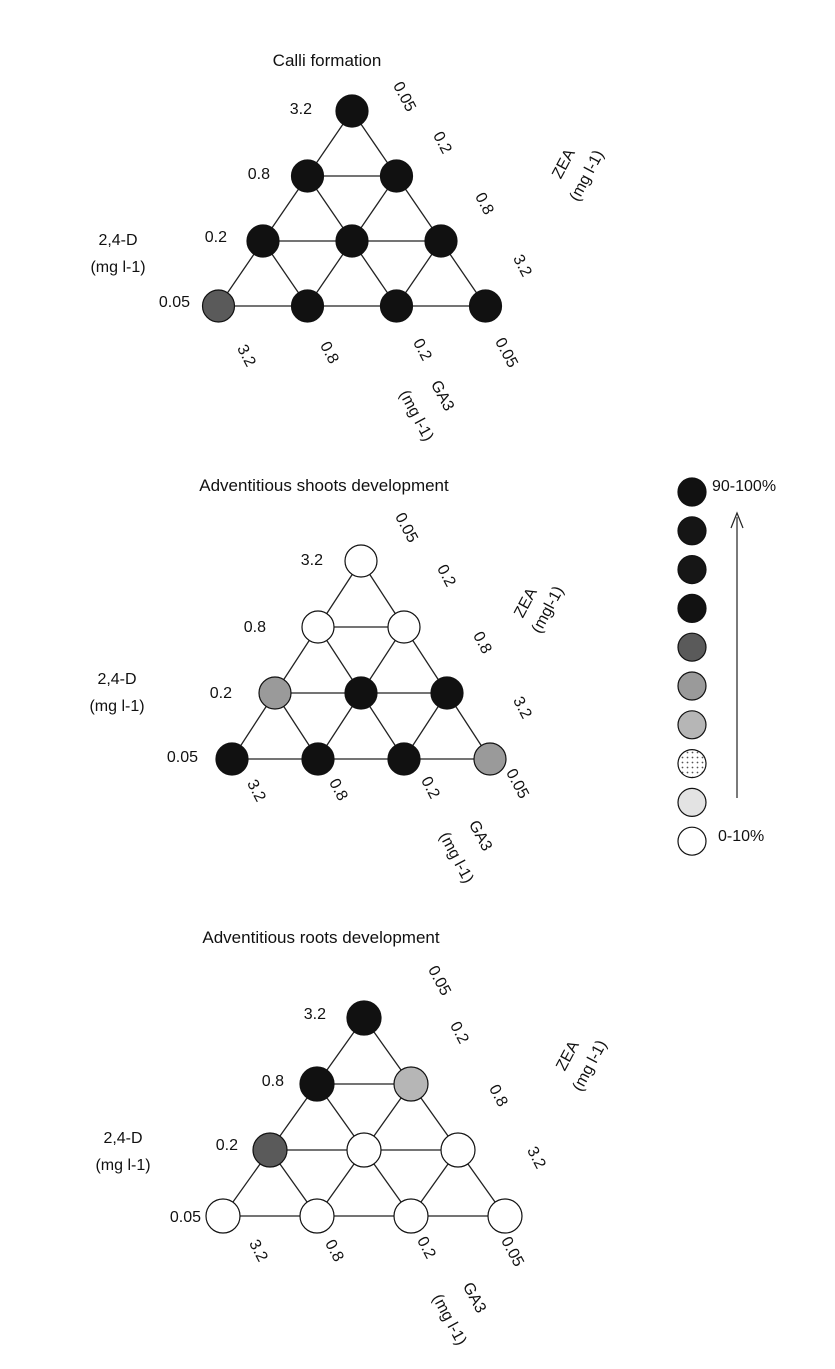 Image resolution: width=835 pixels, height=1369 pixels. Describe the element at coordinates (320, 937) in the screenshot. I see `panel-title: Adventitious roots development` at that location.